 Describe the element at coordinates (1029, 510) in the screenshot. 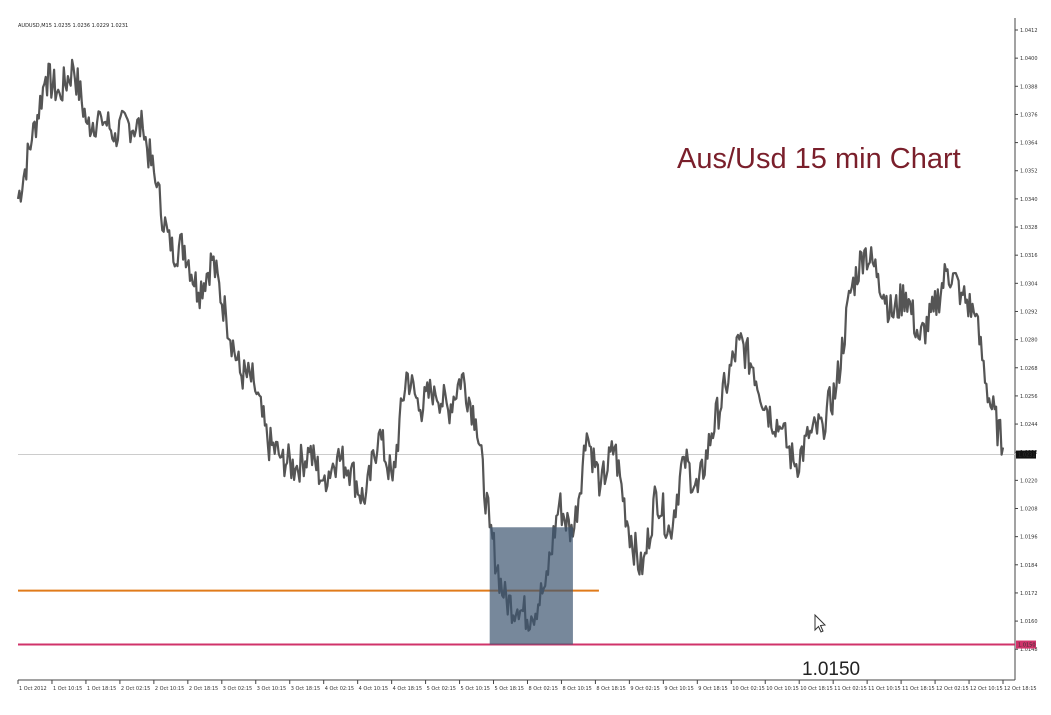

I see `price-tick-label: 1.0208` at that location.